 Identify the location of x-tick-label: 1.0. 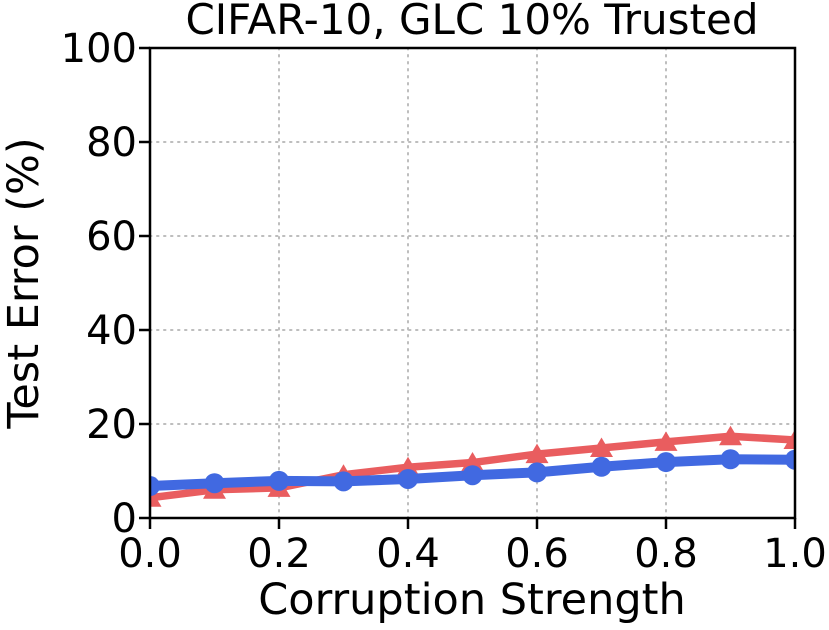
(795, 554).